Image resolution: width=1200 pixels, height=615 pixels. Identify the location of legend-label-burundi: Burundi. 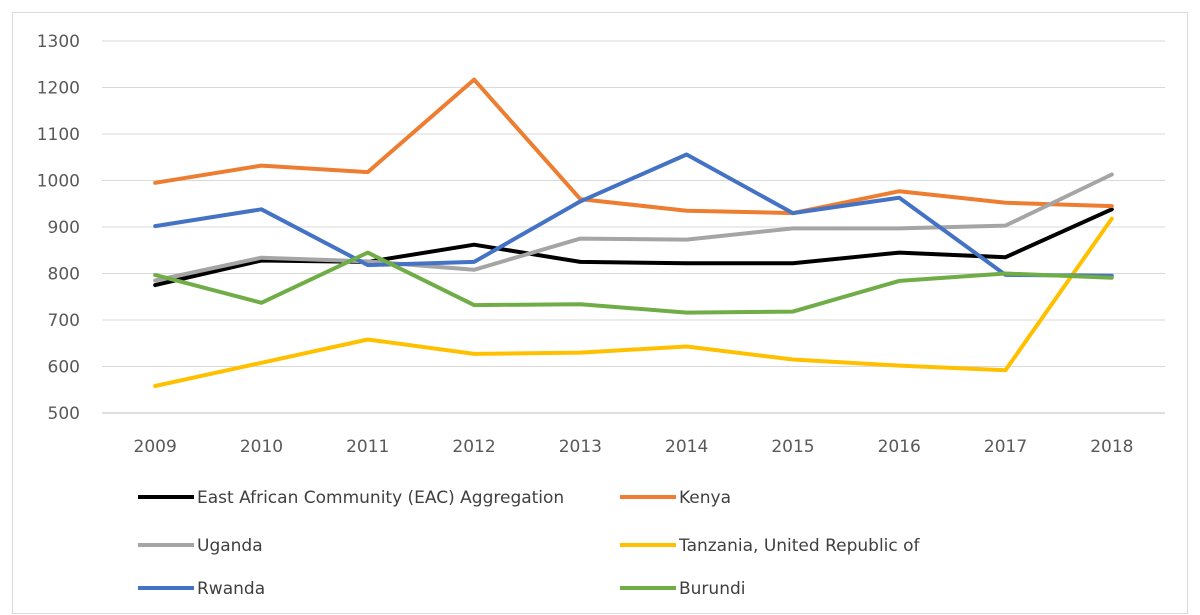
(712, 589).